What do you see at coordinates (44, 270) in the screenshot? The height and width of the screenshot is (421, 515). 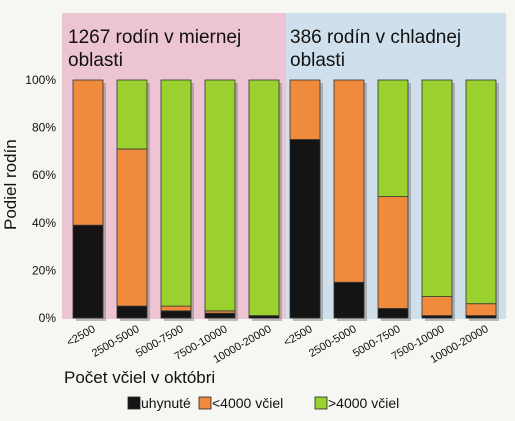 I see `y-tick-label: 20%` at bounding box center [44, 270].